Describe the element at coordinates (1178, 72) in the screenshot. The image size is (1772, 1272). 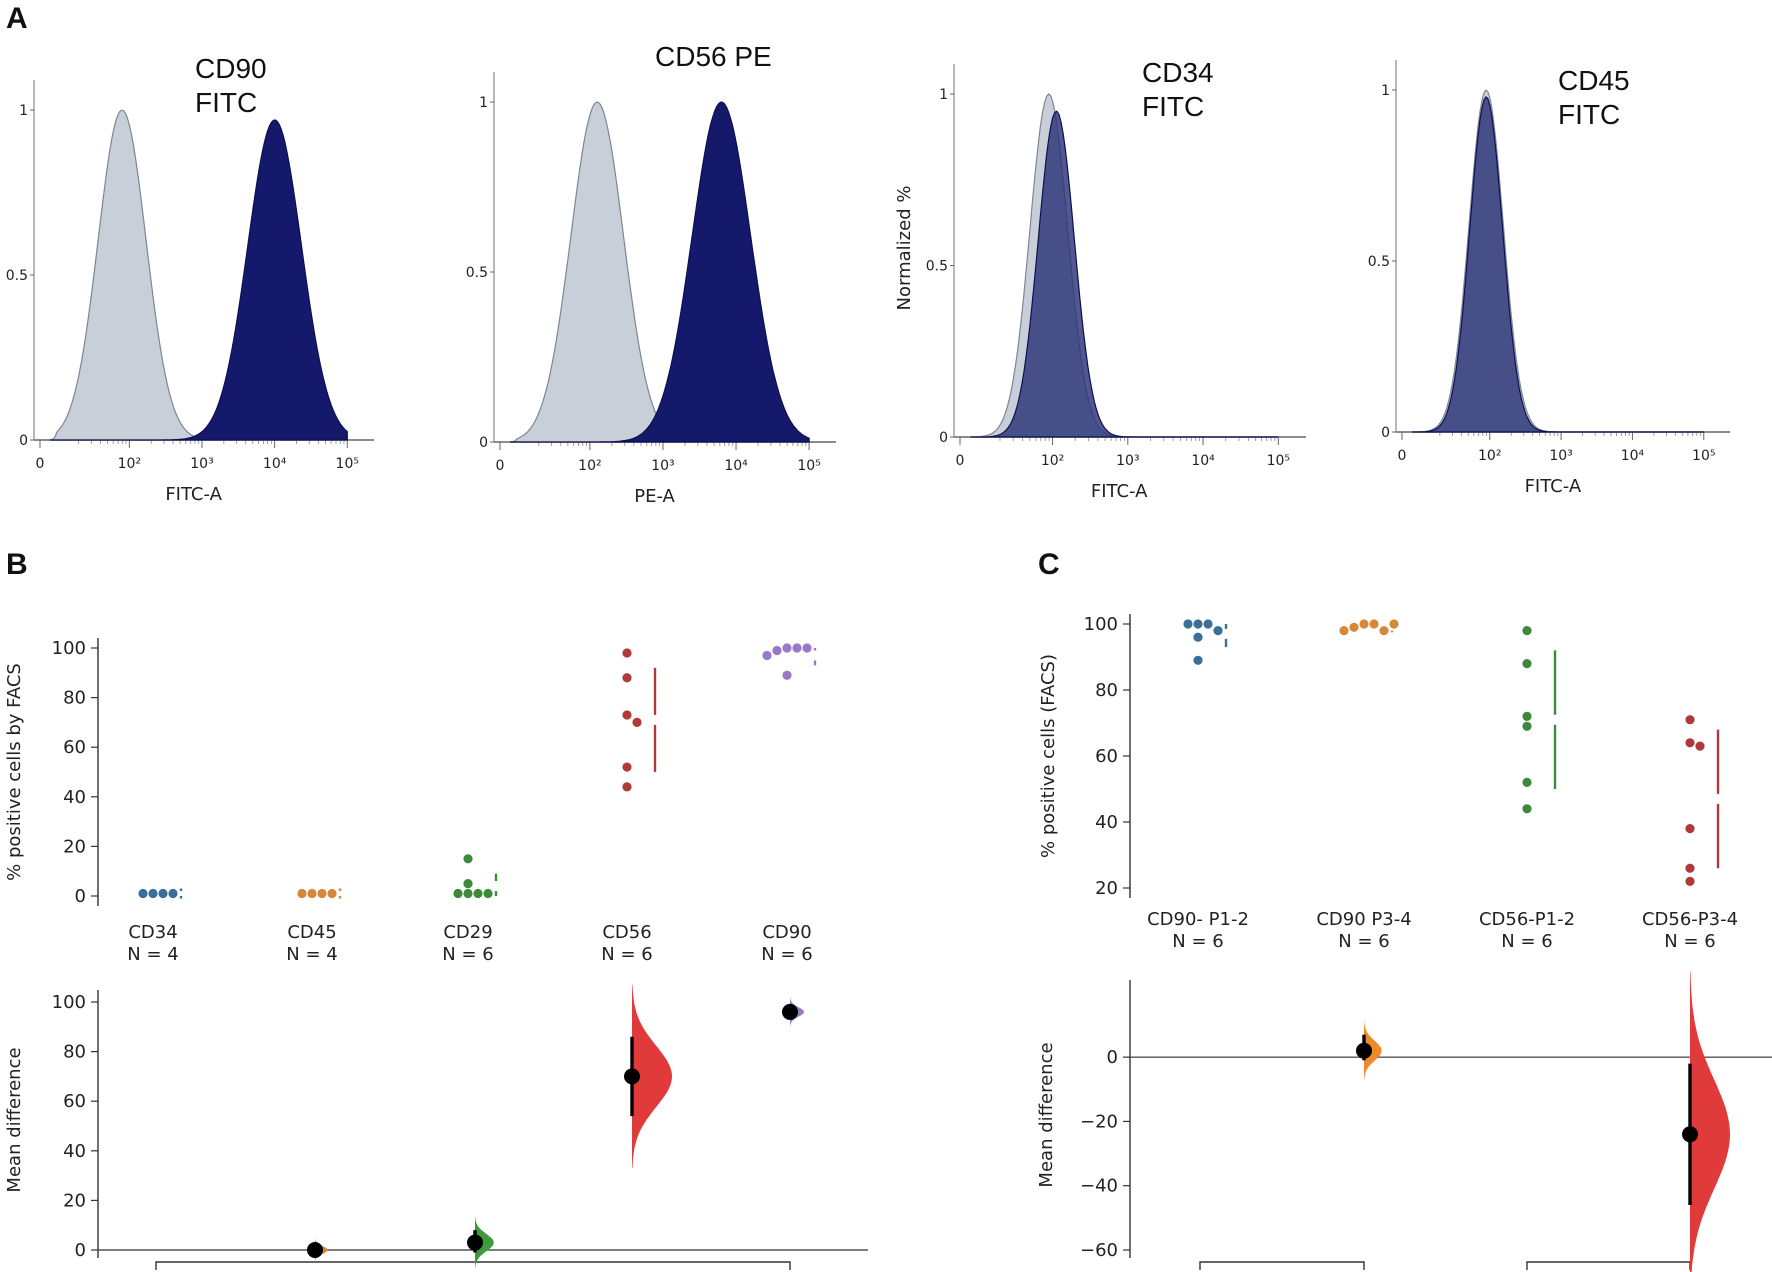
I see `hist-title-line: CD34` at that location.